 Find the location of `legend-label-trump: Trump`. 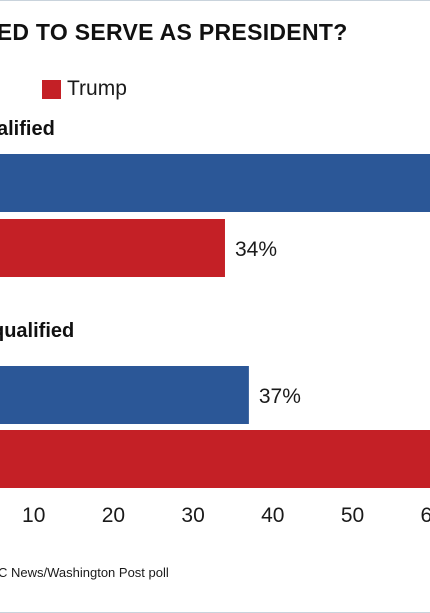

legend-label-trump: Trump is located at coordinates (97, 88).